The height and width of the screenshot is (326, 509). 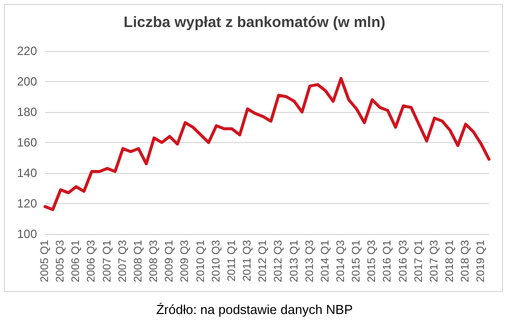 What do you see at coordinates (325, 261) in the screenshot?
I see `x-tick-label: 2014 Q1` at bounding box center [325, 261].